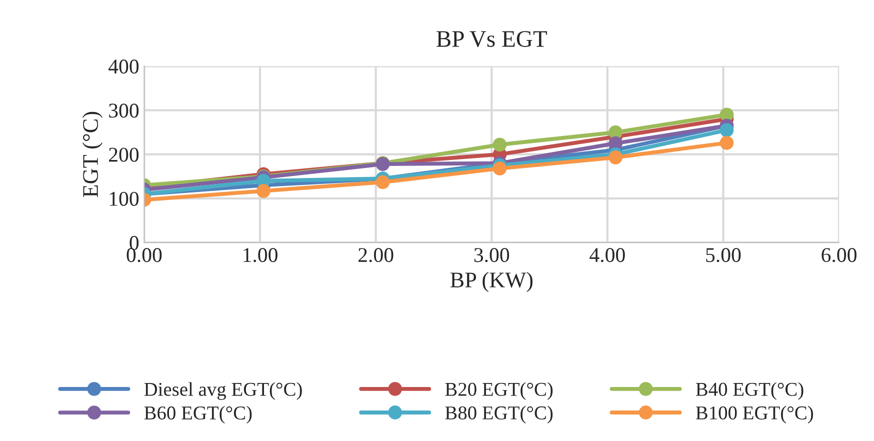  What do you see at coordinates (499, 415) in the screenshot?
I see `legend-label: B80 EGT(°C)` at bounding box center [499, 415].